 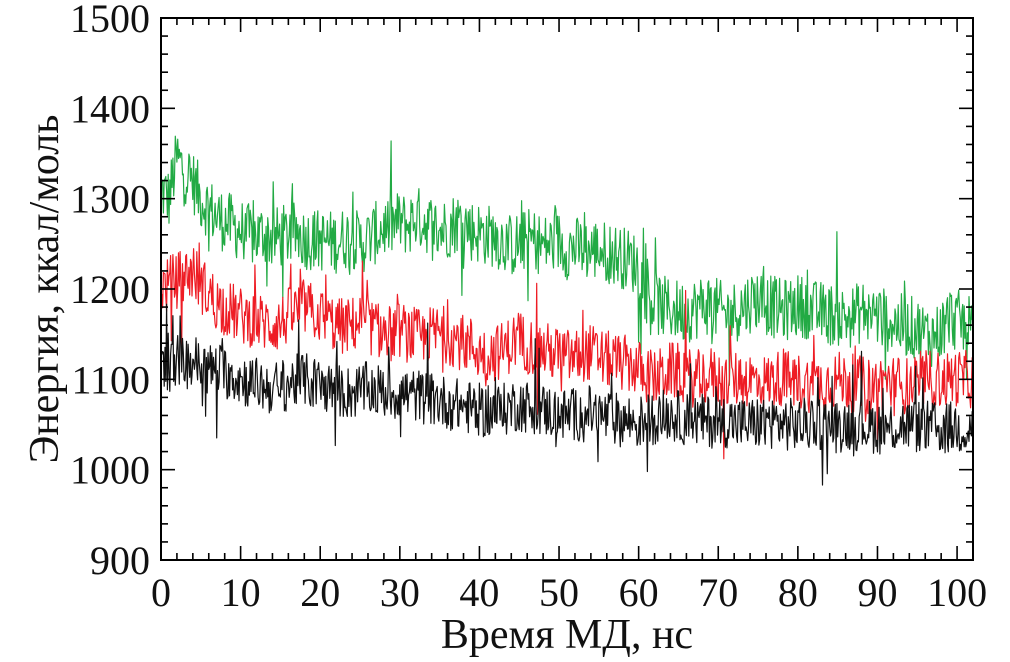 I want to click on x-tick-label-20: 20, so click(x=320, y=592).